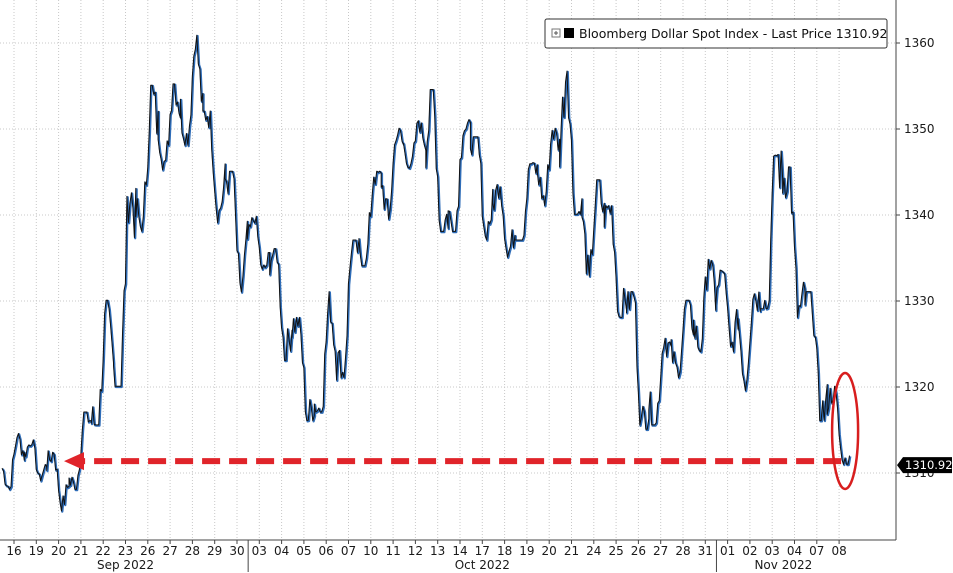 Image resolution: width=953 pixels, height=573 pixels. I want to click on x-tick-label: 13, so click(437, 551).